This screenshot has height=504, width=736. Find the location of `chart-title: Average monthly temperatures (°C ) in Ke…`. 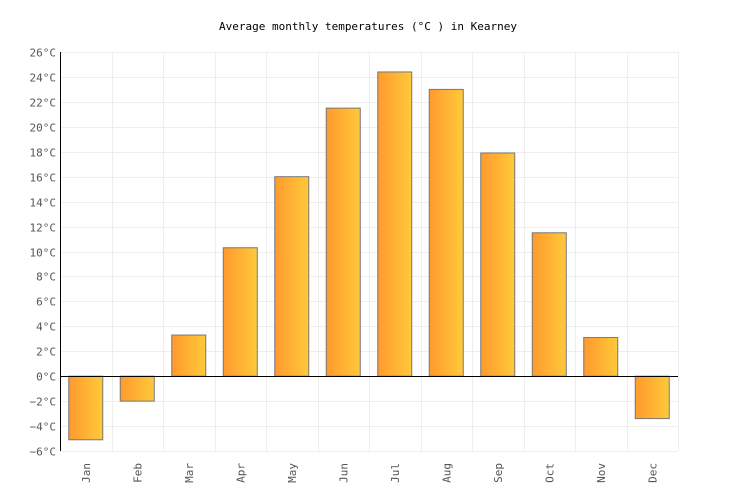

chart-title: Average monthly temperatures (°C ) in Ke… is located at coordinates (368, 26).